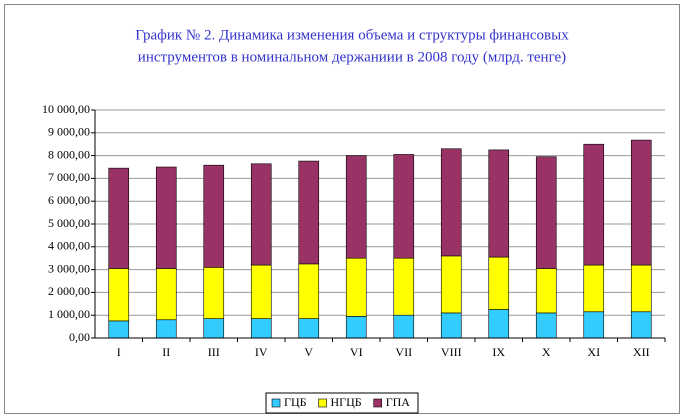 The image size is (684, 418). Describe the element at coordinates (119, 352) in the screenshot. I see `x-tick-label: I` at that location.